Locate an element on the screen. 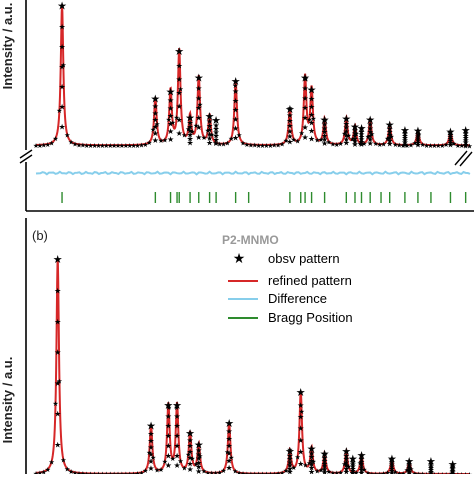 This screenshot has width=474, height=479. difference-curve-line is located at coordinates (253, 173).